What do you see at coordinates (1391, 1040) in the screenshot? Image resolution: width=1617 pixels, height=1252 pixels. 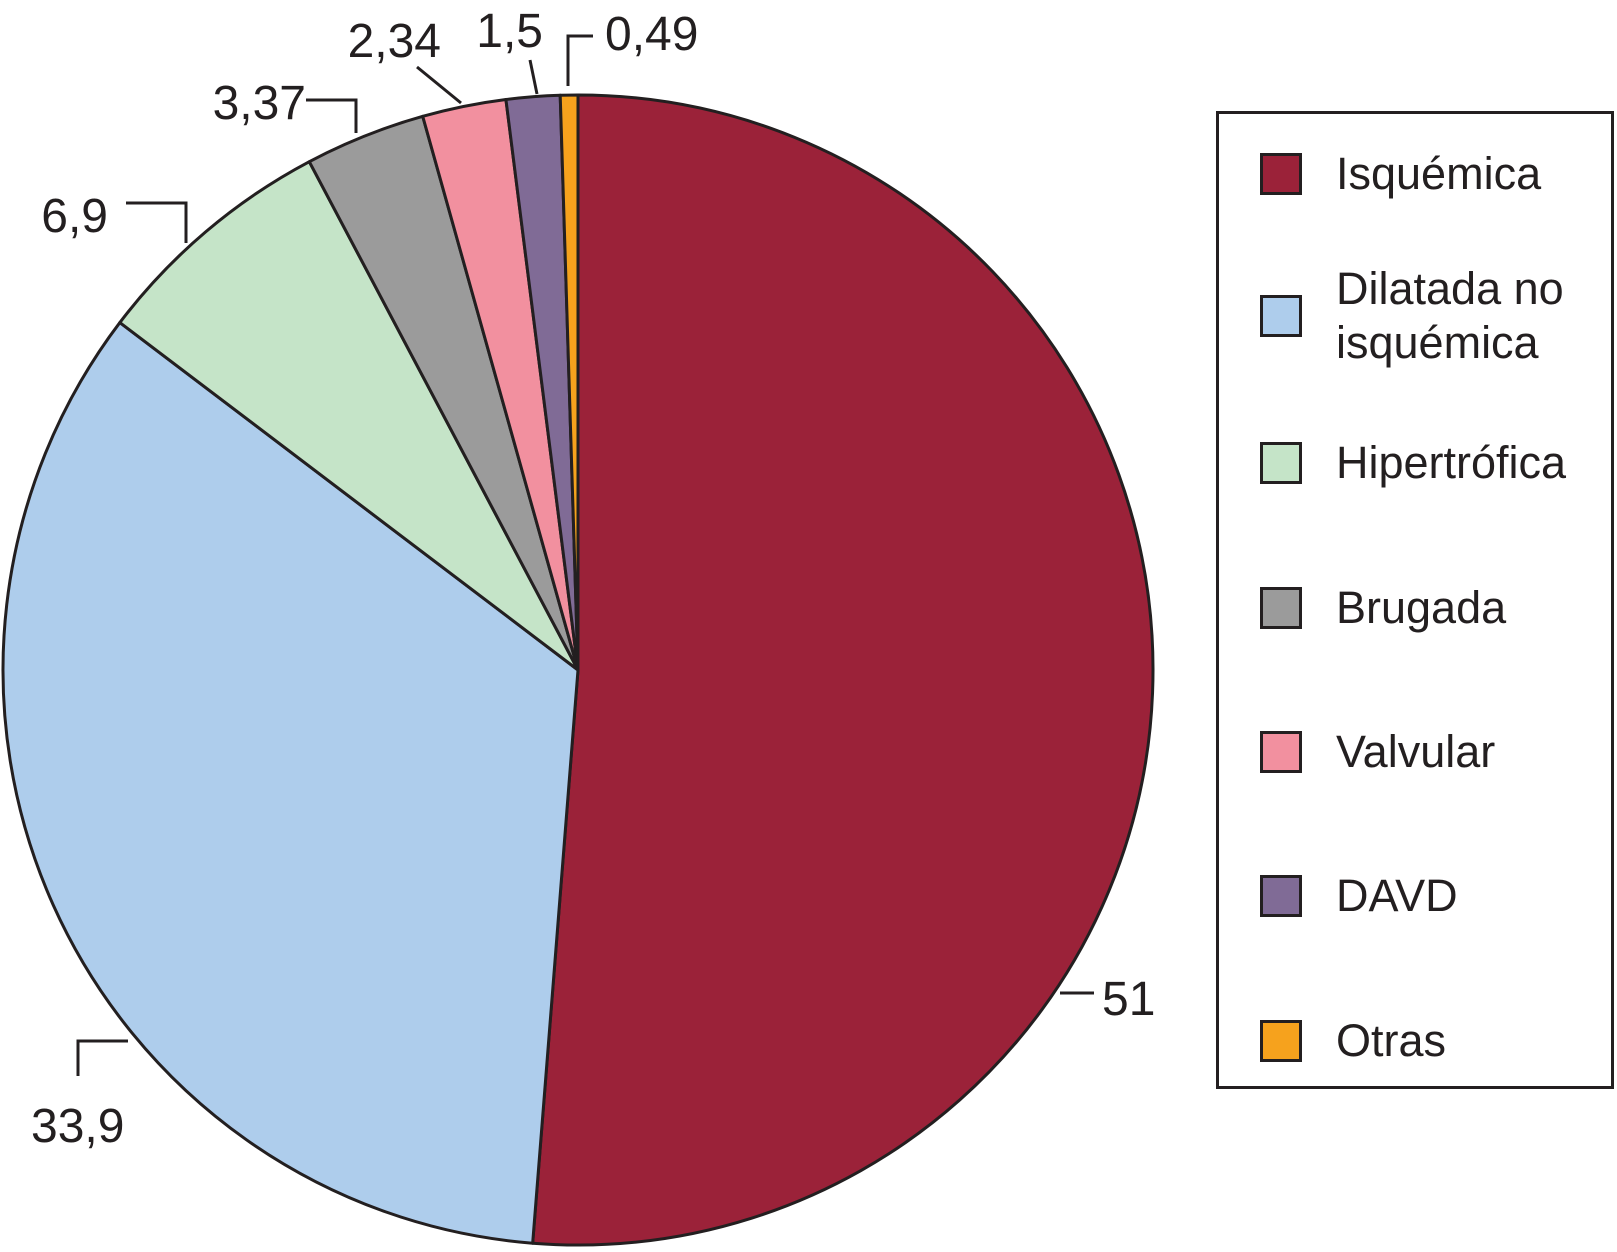 I see `legend-label: Otras` at bounding box center [1391, 1040].